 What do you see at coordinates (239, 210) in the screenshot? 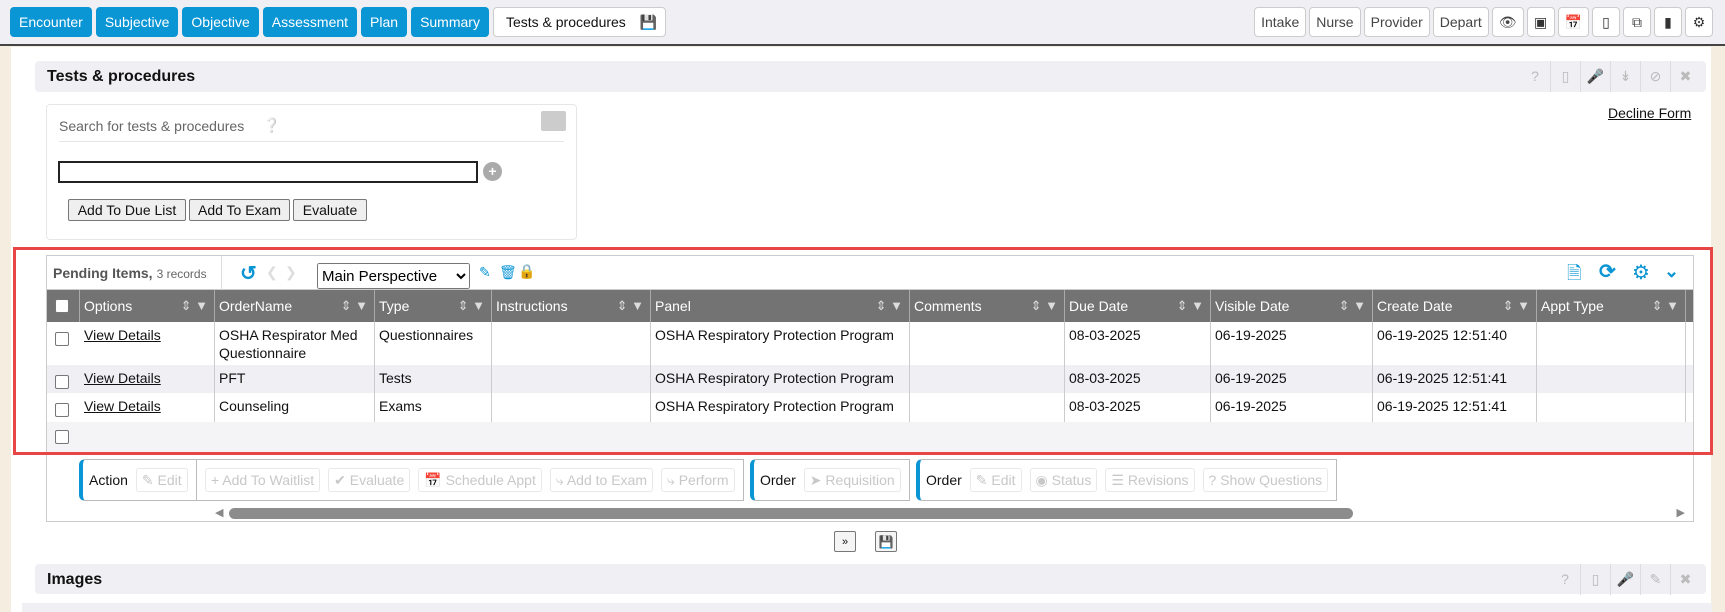
I see `add-to-exam-button: Add To Exam` at bounding box center [239, 210].